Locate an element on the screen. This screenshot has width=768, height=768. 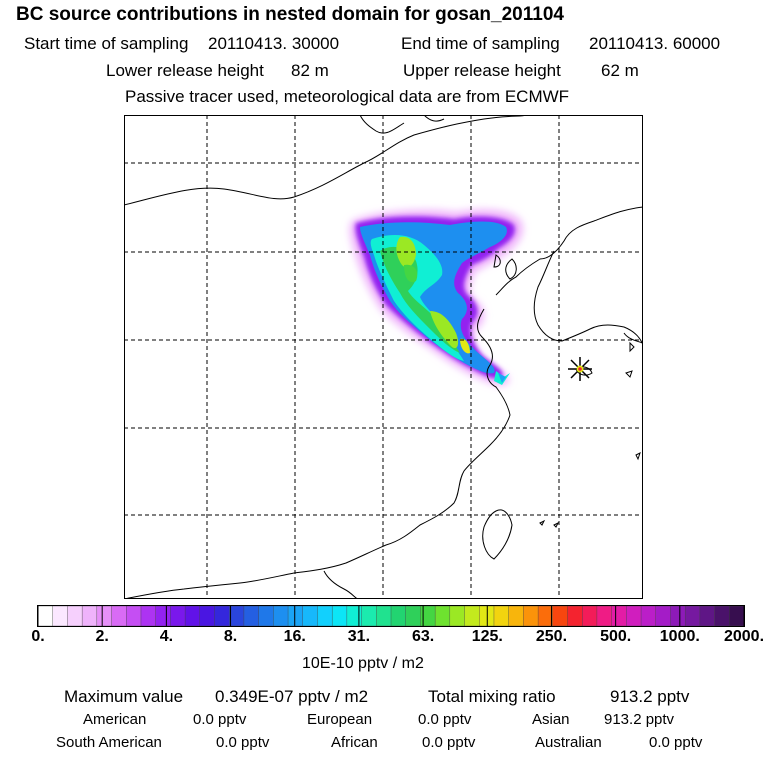
colorbar-tick-label: 500. is located at coordinates (616, 636).